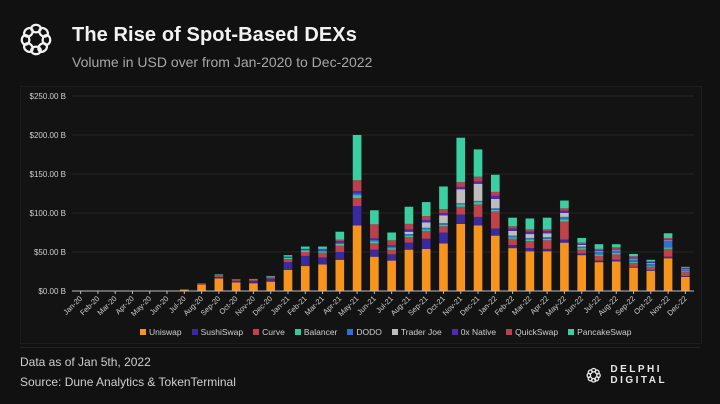 Image resolution: width=720 pixels, height=404 pixels. What do you see at coordinates (314, 305) in the screenshot?
I see `x-tick-label: Mar-21` at bounding box center [314, 305].